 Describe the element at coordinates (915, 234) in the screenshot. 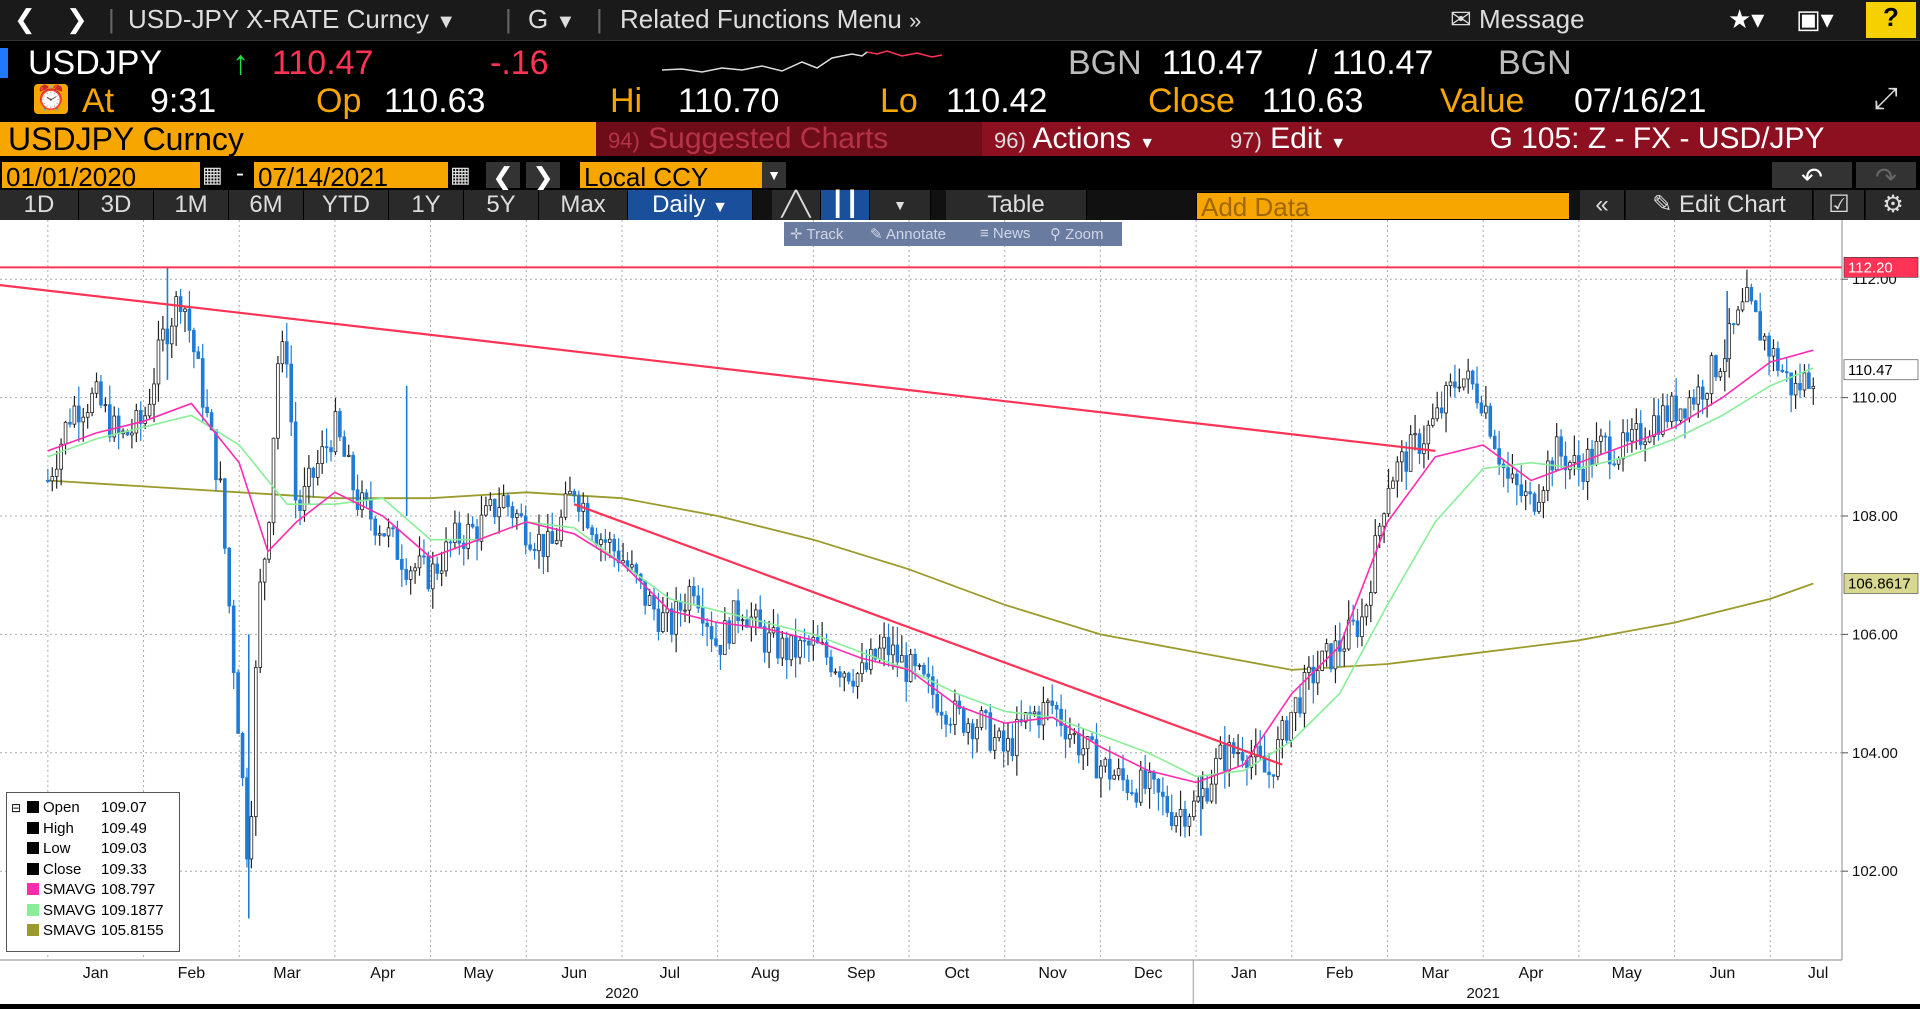

I see `annotate-label: Annotate` at that location.